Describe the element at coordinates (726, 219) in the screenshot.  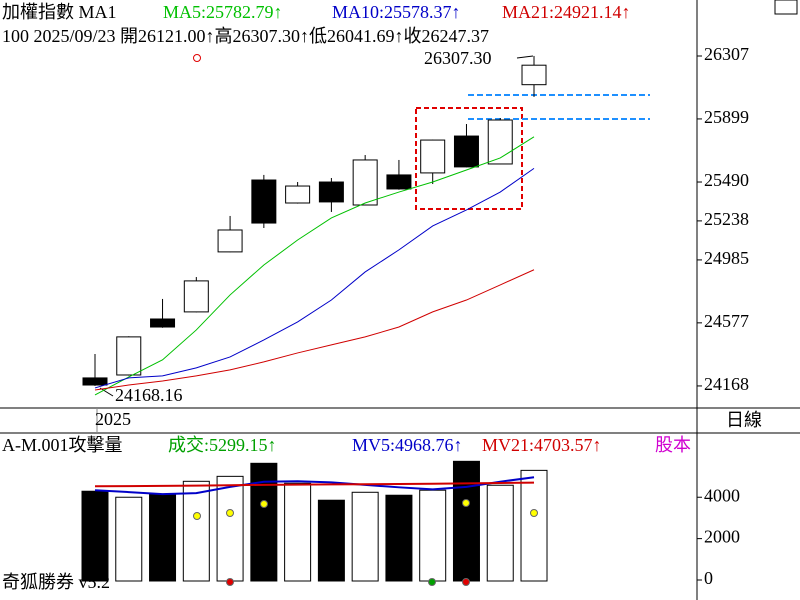
I see `y-tick-label: 25238` at that location.